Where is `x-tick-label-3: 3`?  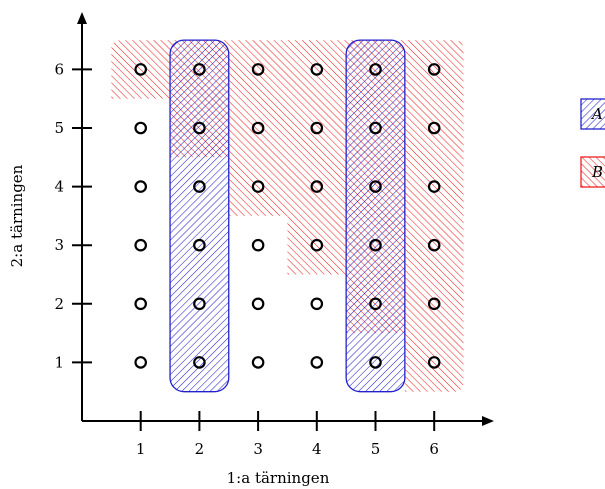 x-tick-label-3: 3 is located at coordinates (258, 449).